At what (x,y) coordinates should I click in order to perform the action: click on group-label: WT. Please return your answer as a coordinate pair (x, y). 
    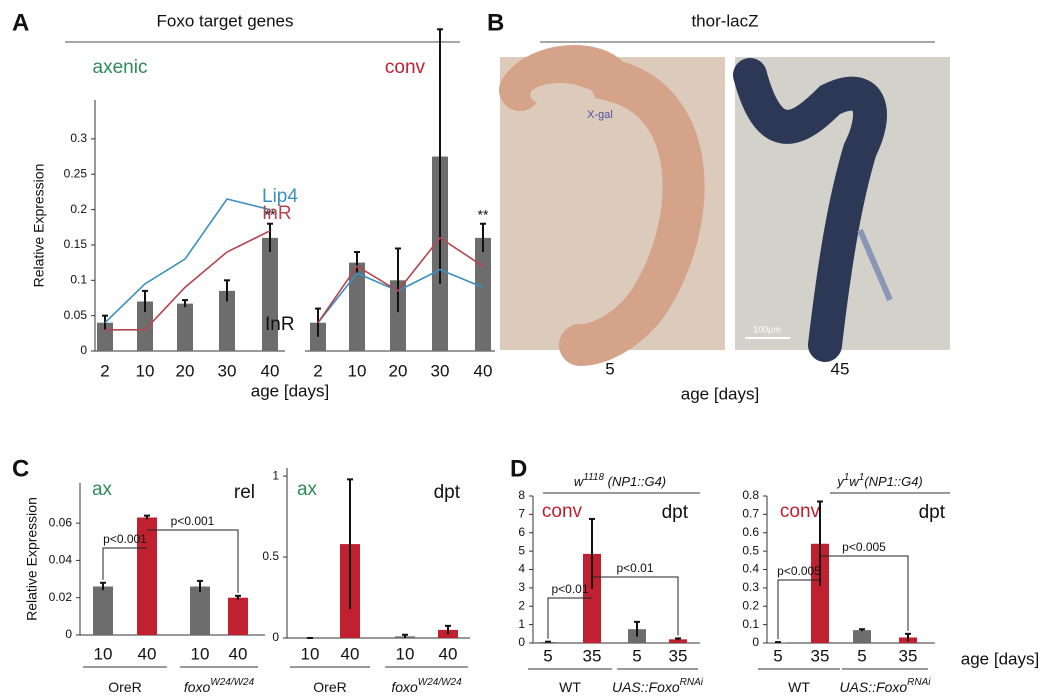
    Looking at the image, I should click on (570, 687).